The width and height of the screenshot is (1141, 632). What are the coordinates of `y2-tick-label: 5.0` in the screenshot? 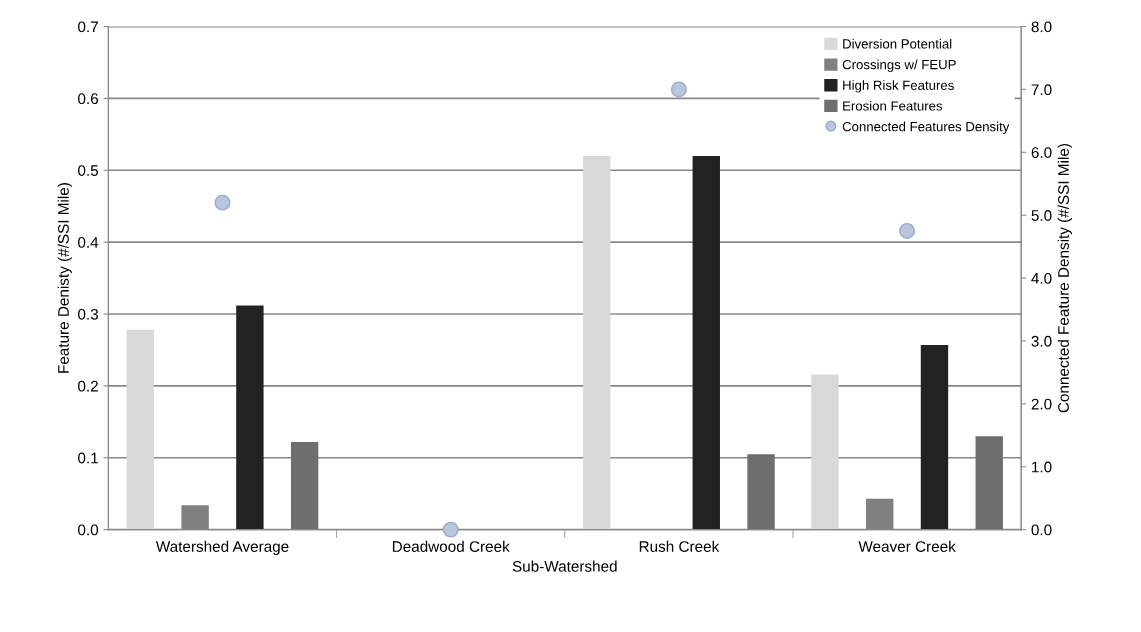 It's located at (1041, 215).